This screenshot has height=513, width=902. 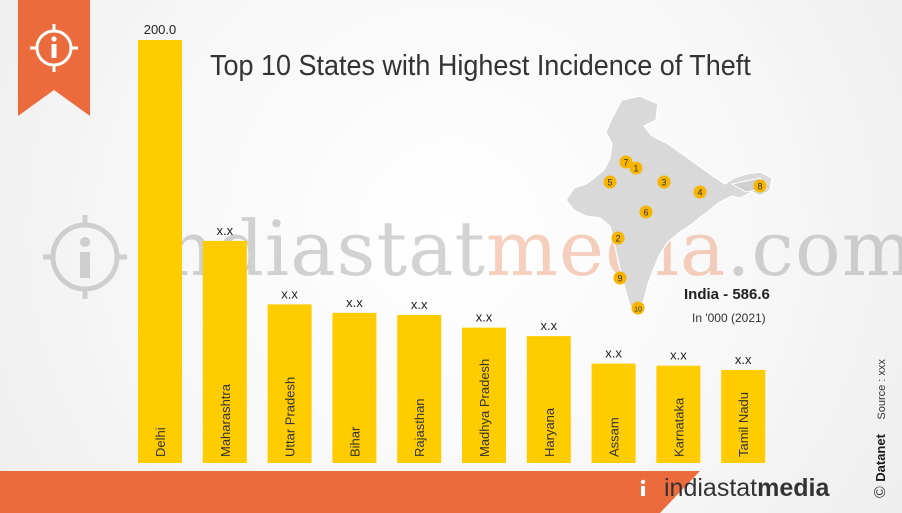 I want to click on watermark-info-icon, so click(x=85, y=257).